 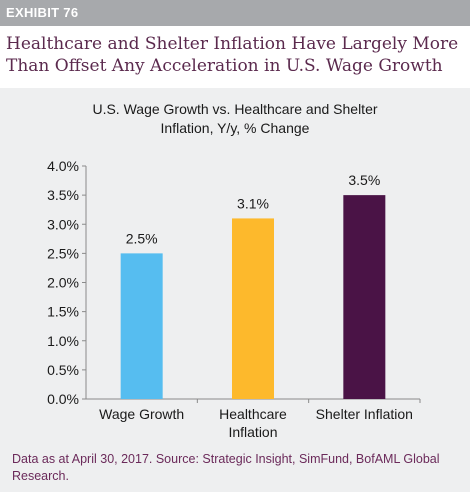 What do you see at coordinates (63, 399) in the screenshot?
I see `y-tick-label: 0.0%` at bounding box center [63, 399].